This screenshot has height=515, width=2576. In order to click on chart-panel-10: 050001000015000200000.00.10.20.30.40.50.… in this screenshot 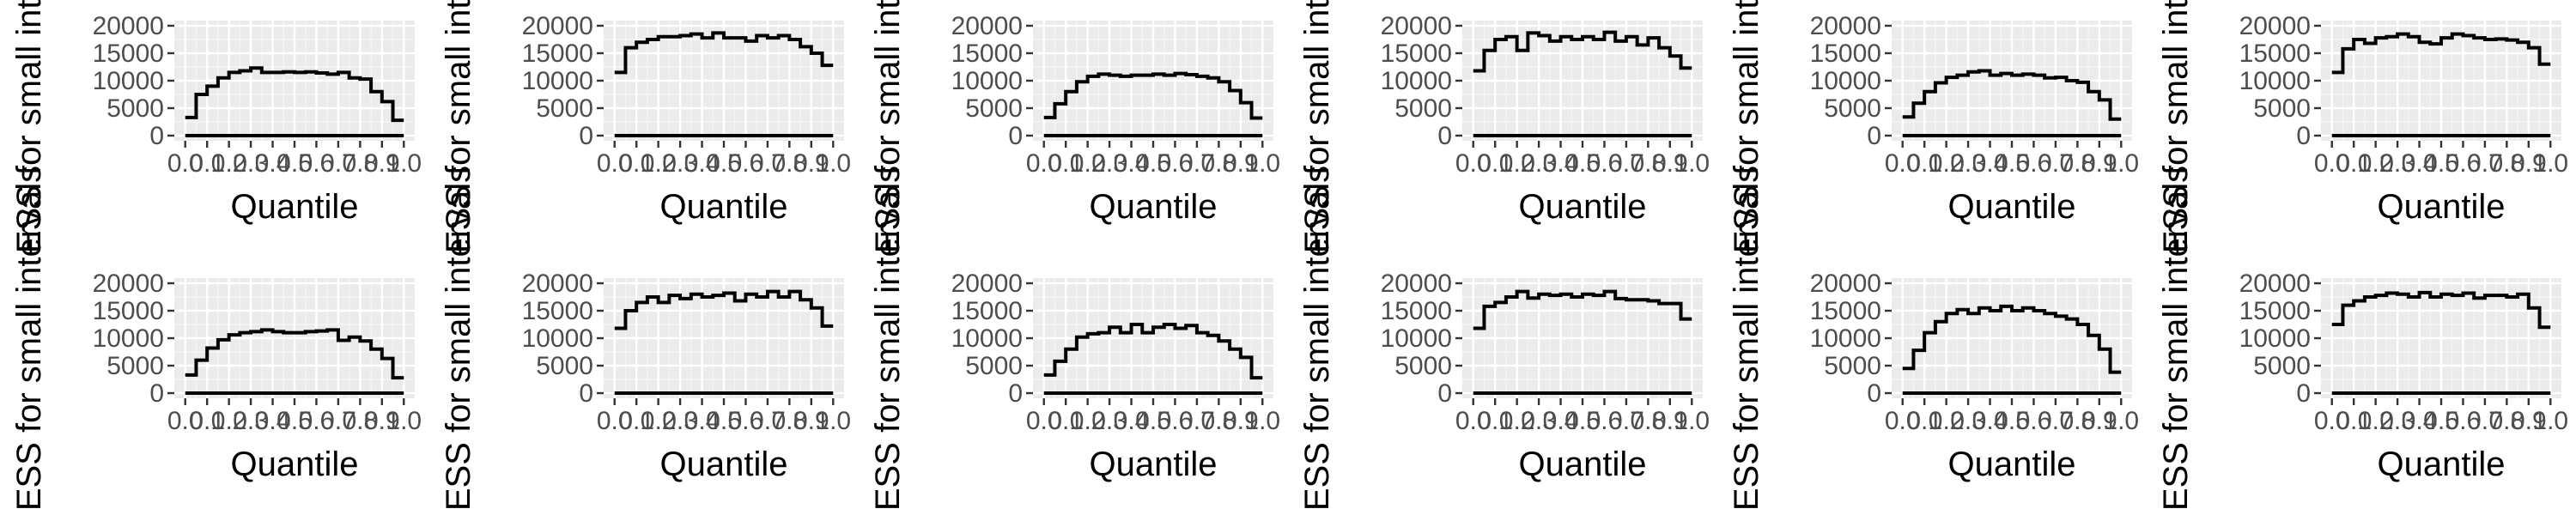, I will do `click(1504, 338)`.